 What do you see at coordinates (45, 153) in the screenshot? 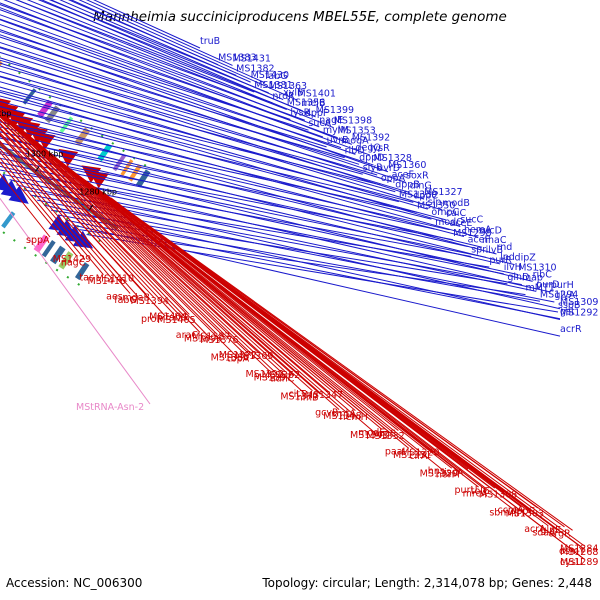
I see `scale-tick-label: 1300 kbp` at bounding box center [45, 153].